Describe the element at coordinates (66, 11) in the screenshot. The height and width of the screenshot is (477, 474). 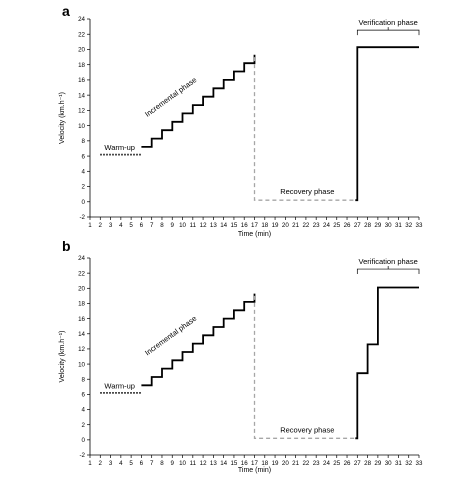
I see `panel-label: a` at that location.